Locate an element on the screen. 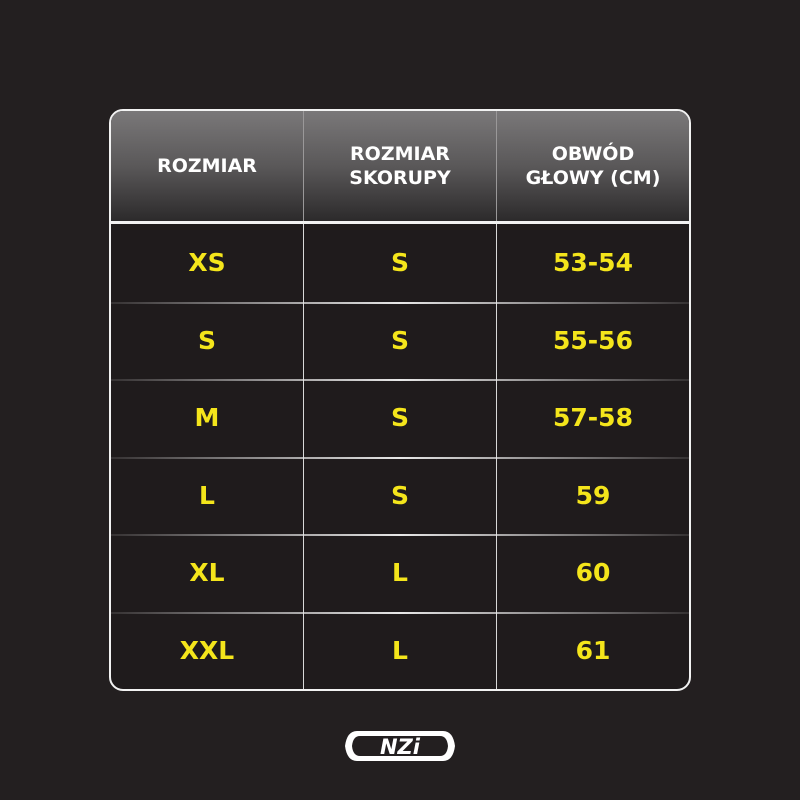 This screenshot has width=800, height=800. cell-head-circumference: 60 is located at coordinates (592, 573).